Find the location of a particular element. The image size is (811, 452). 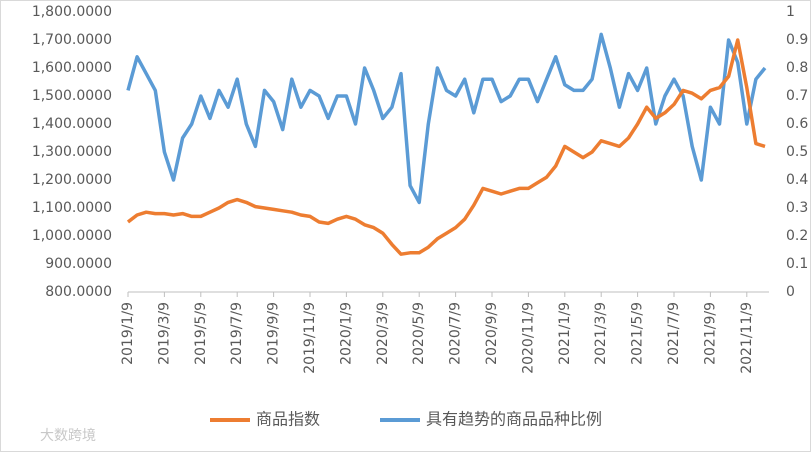

x-tick-label: 2020/5/9 is located at coordinates (419, 333).